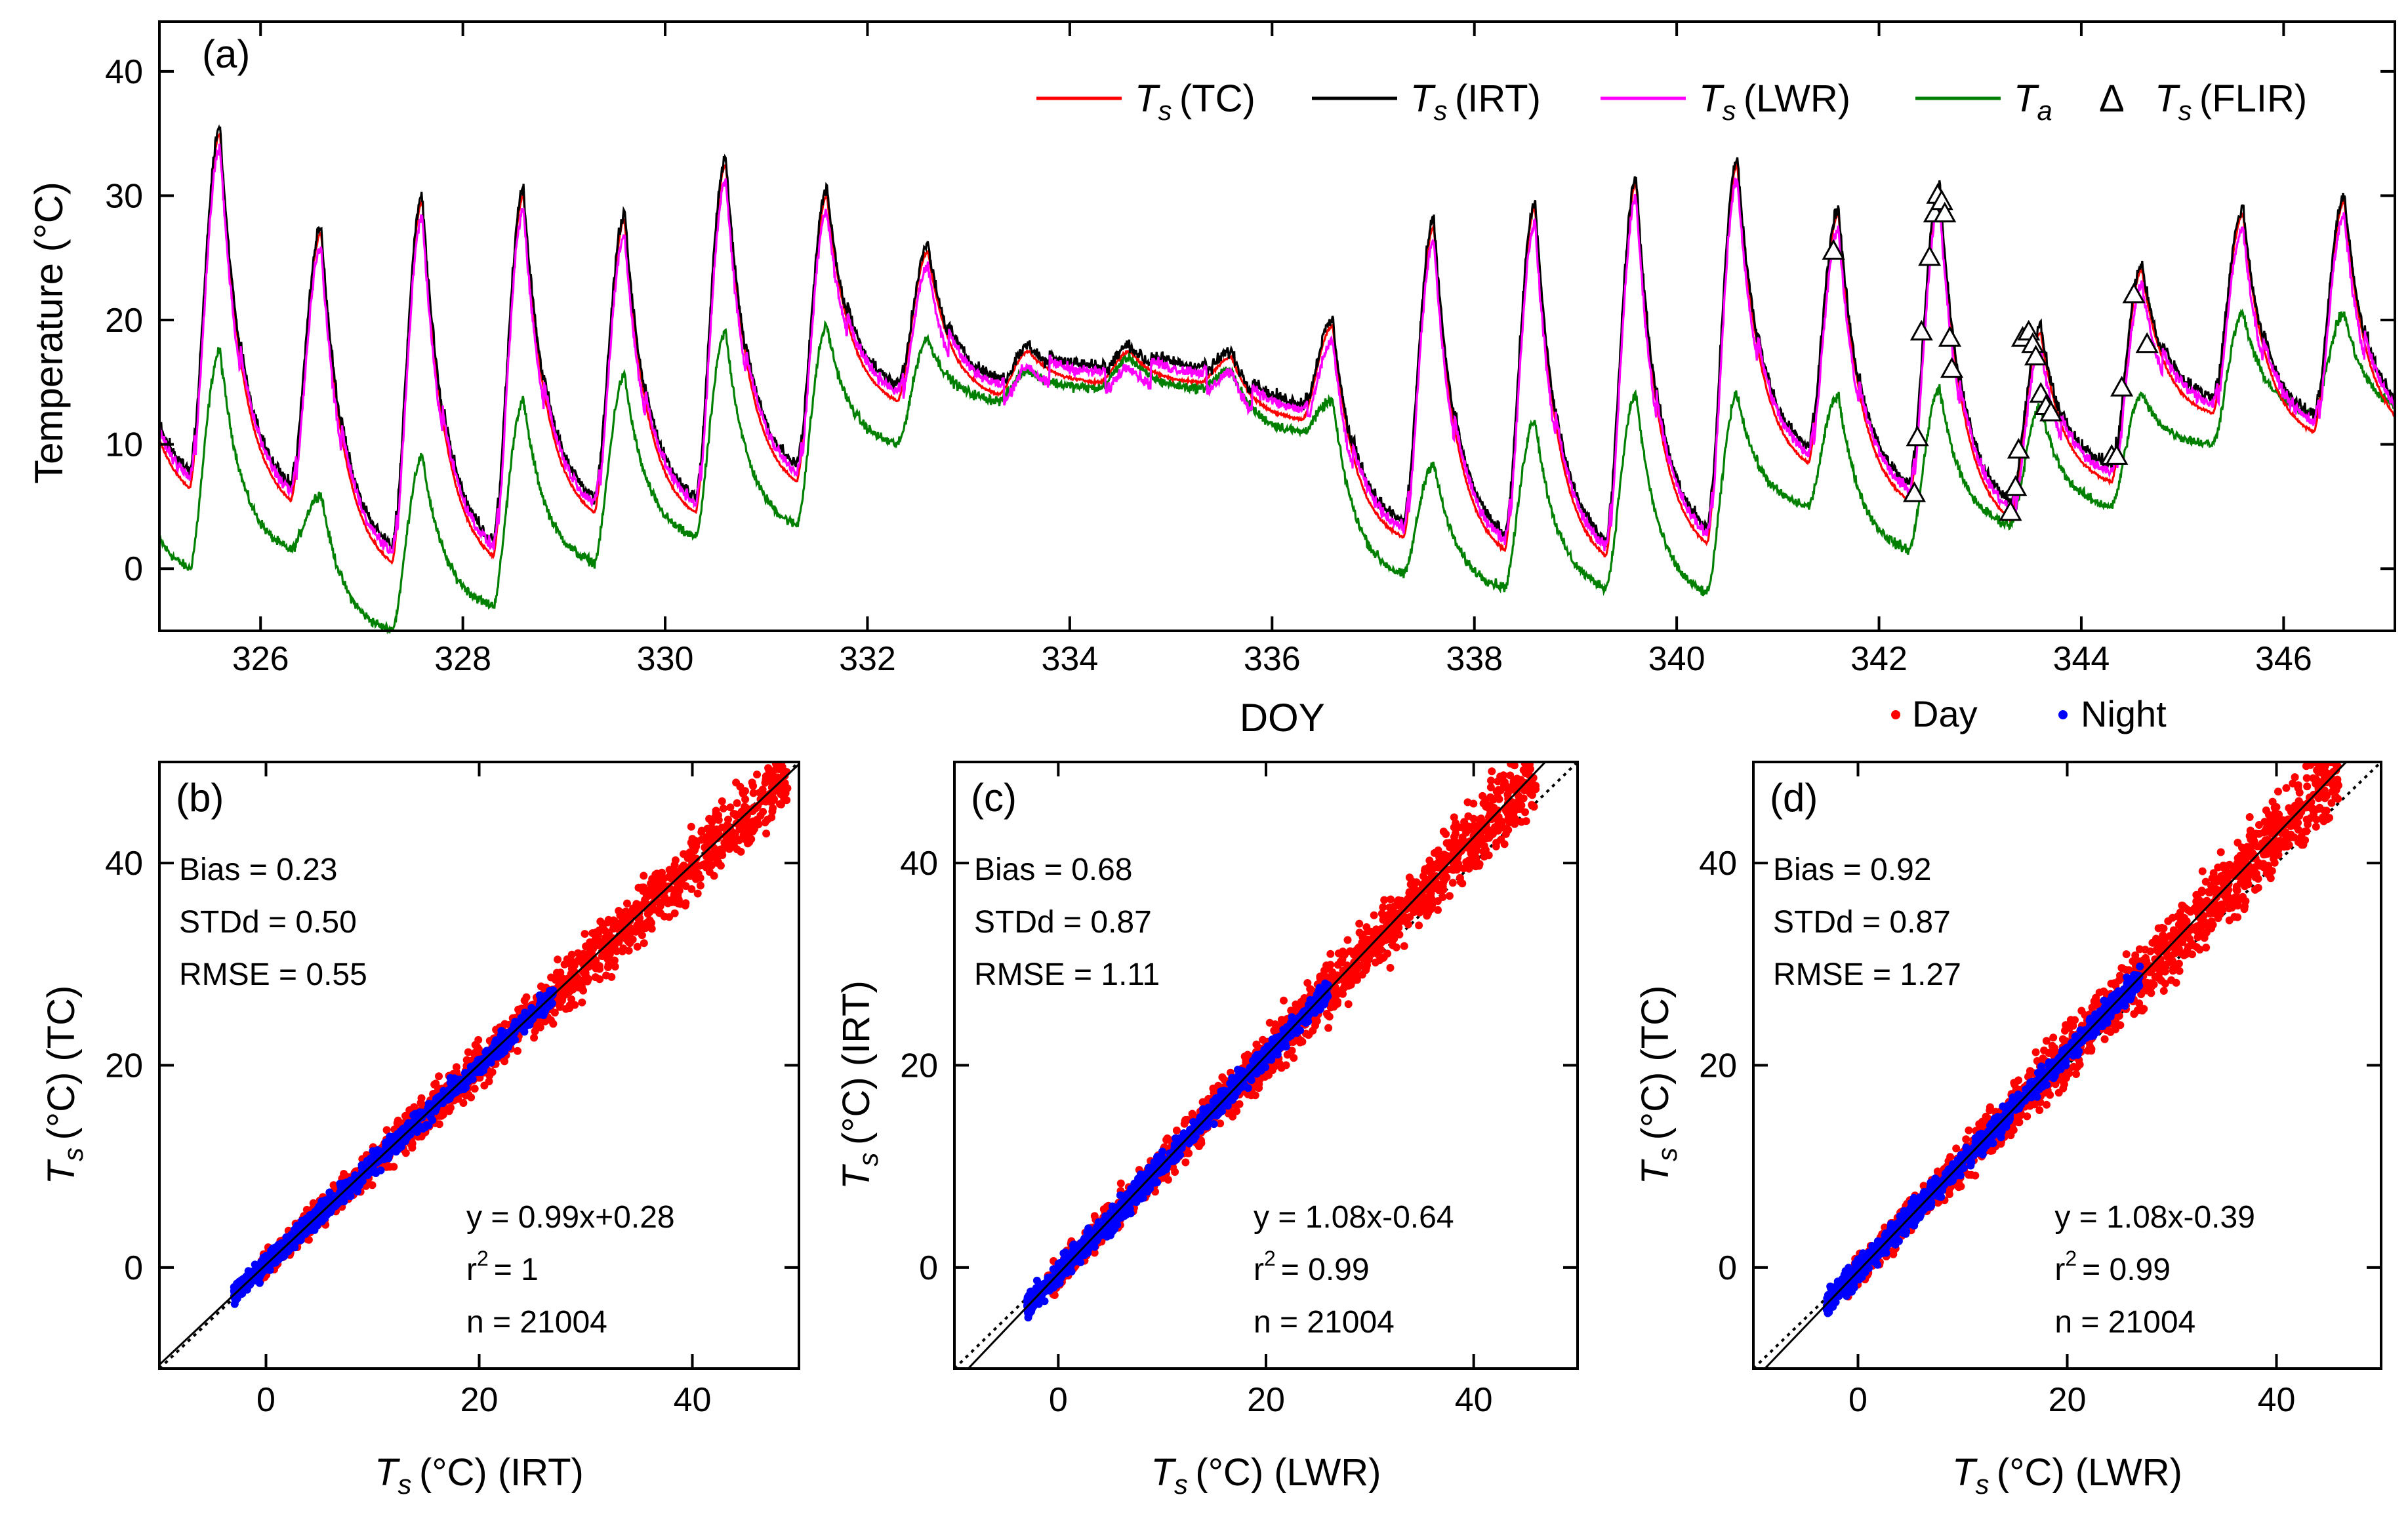 Image resolution: width=2408 pixels, height=1522 pixels. What do you see at coordinates (856, 1062) in the screenshot?
I see `suffix: (°C) (IRT)` at bounding box center [856, 1062].